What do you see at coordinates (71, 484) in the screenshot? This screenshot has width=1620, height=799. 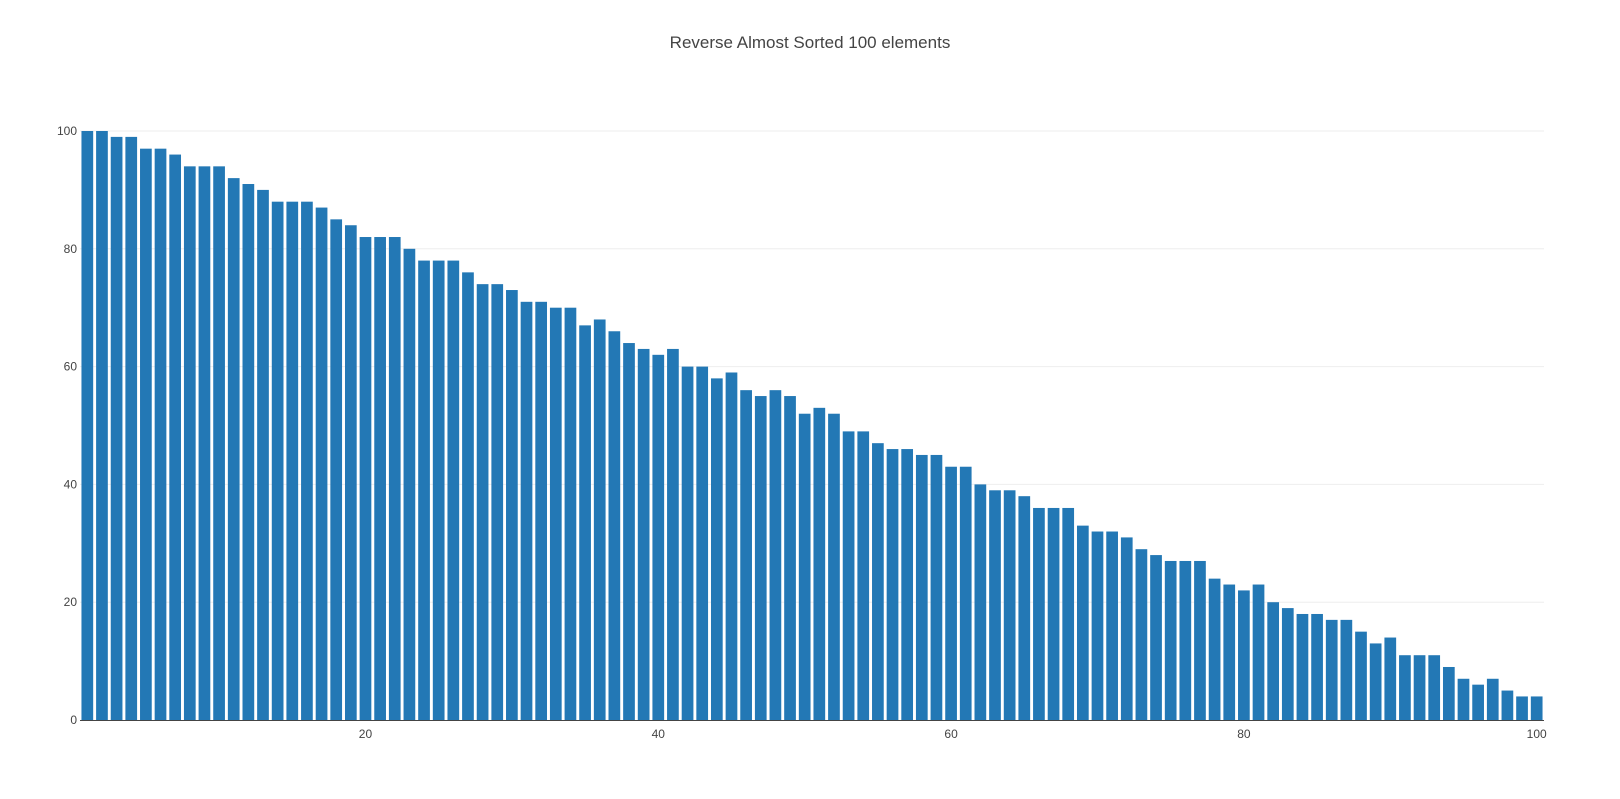 I see `y-tick-label-40: 40` at bounding box center [71, 484].